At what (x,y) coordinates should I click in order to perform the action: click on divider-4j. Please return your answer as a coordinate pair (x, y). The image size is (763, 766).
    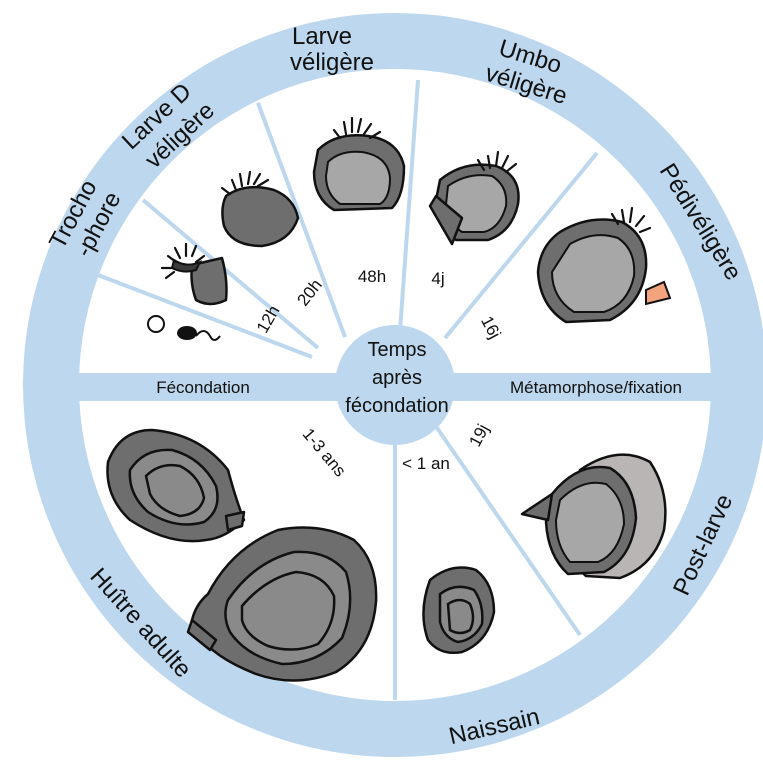
    Looking at the image, I should click on (409, 205).